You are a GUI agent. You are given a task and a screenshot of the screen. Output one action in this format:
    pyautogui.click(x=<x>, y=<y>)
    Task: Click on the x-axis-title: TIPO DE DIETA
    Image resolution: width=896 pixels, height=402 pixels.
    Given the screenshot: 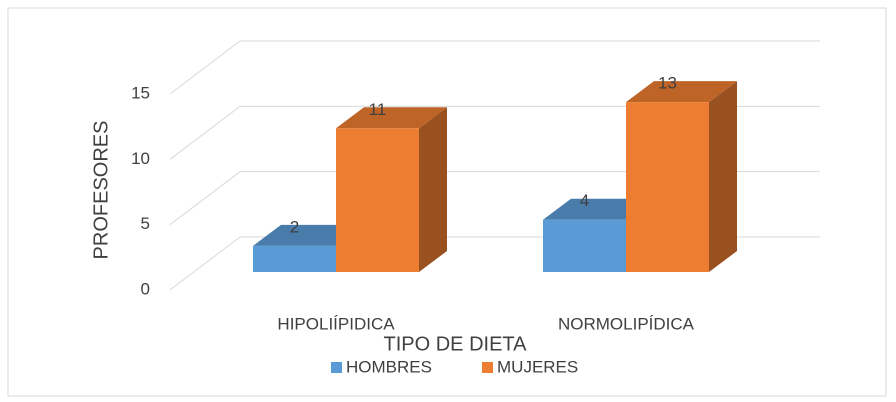 What is the action you would take?
    pyautogui.click(x=456, y=344)
    